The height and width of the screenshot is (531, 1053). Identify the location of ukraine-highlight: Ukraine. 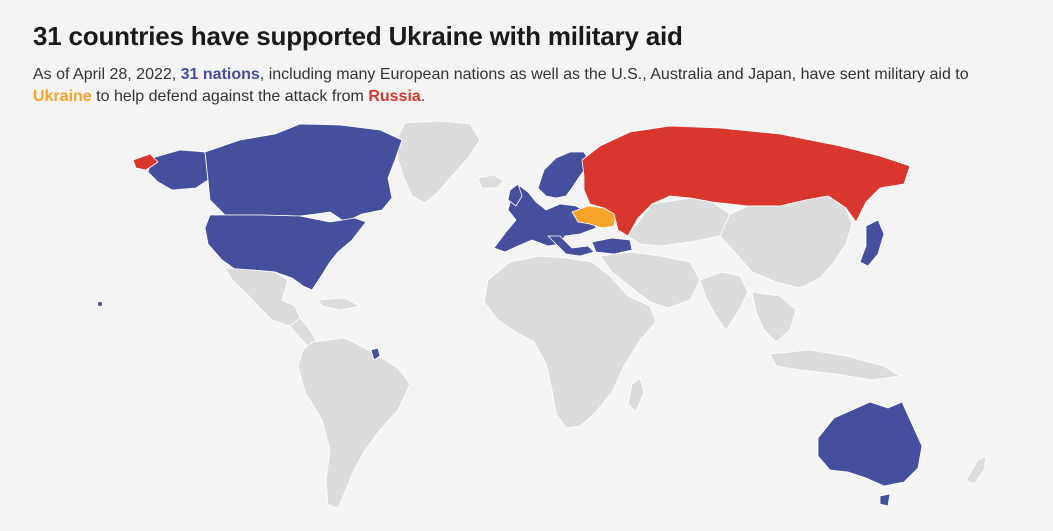
(62, 96).